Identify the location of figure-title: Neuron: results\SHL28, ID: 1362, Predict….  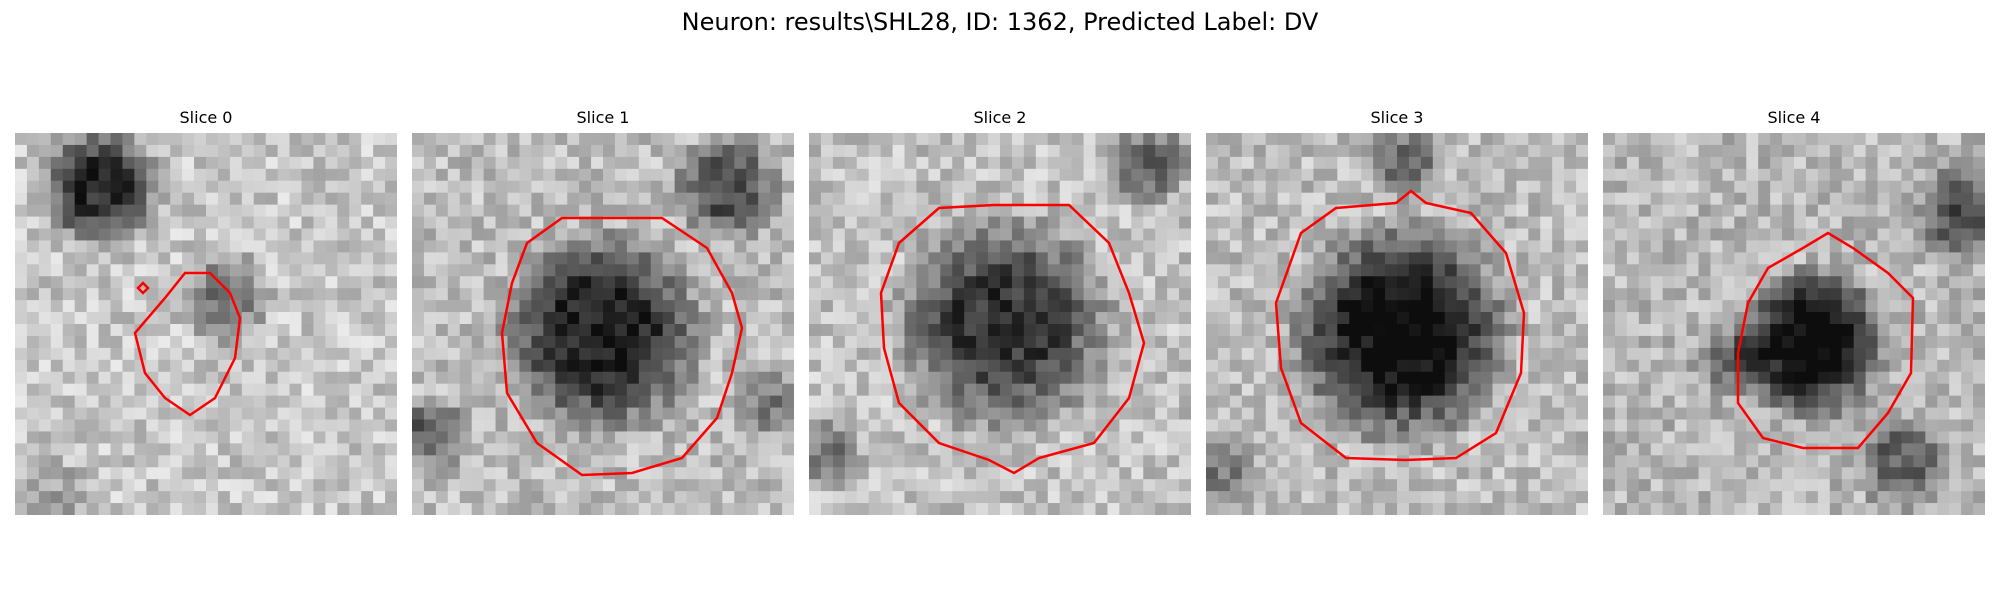
(1000, 22).